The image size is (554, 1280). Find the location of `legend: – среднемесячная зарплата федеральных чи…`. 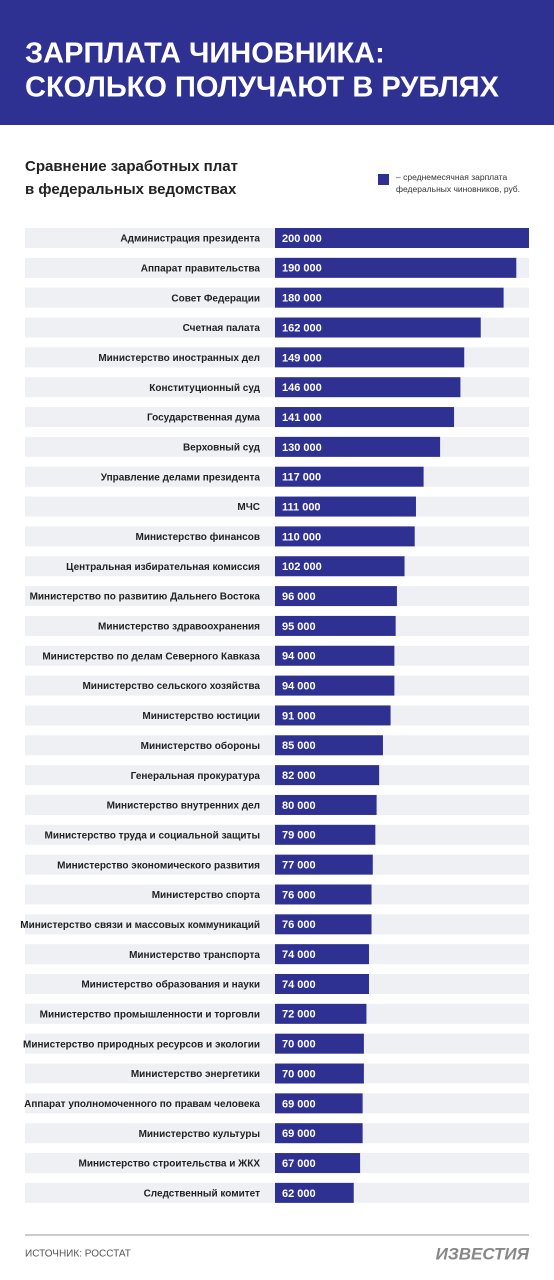

legend: – среднемесячная зарплата федеральных чи… is located at coordinates (458, 183).